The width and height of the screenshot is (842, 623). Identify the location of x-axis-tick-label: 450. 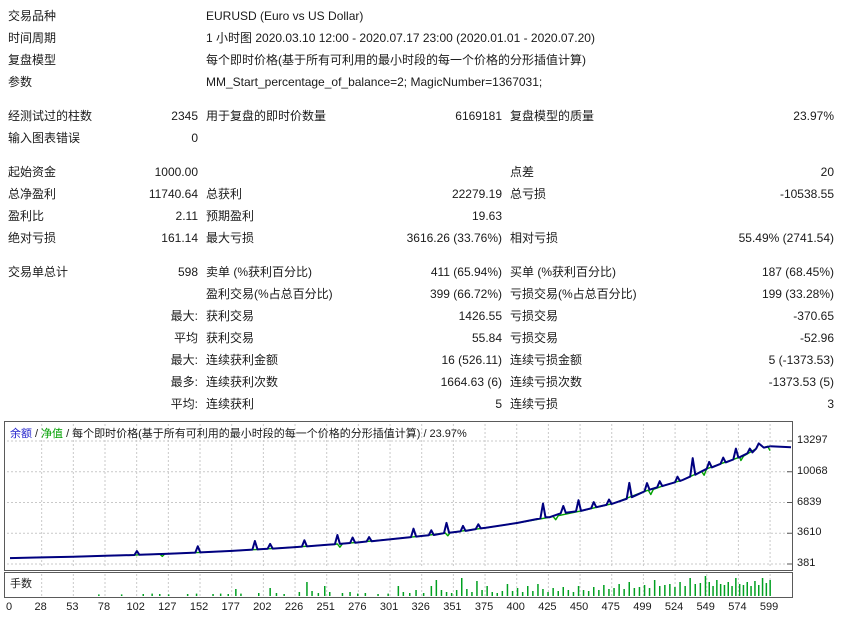
(579, 607).